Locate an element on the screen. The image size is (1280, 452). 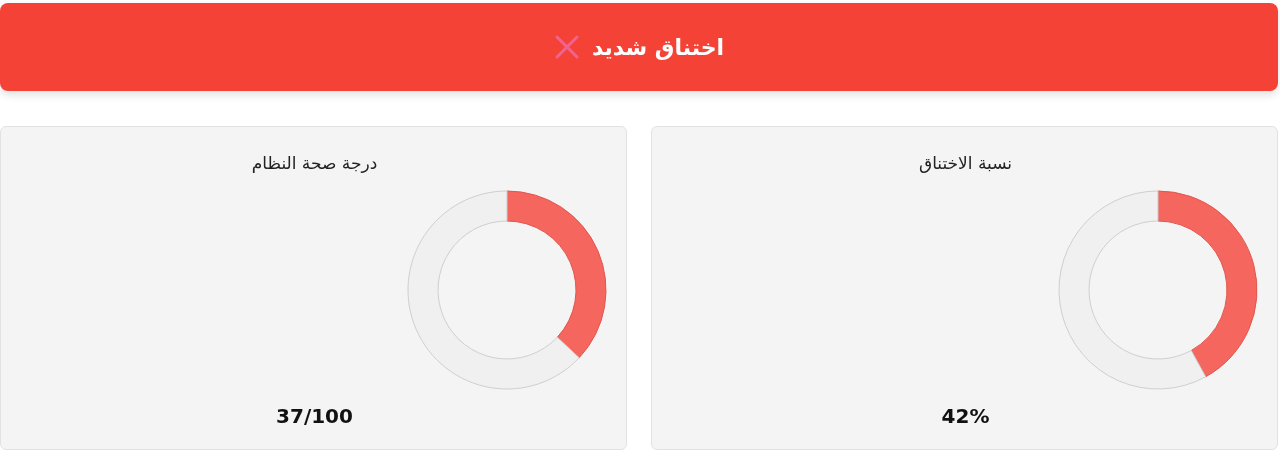
chart-title: نسبة الاختناق is located at coordinates (965, 163).